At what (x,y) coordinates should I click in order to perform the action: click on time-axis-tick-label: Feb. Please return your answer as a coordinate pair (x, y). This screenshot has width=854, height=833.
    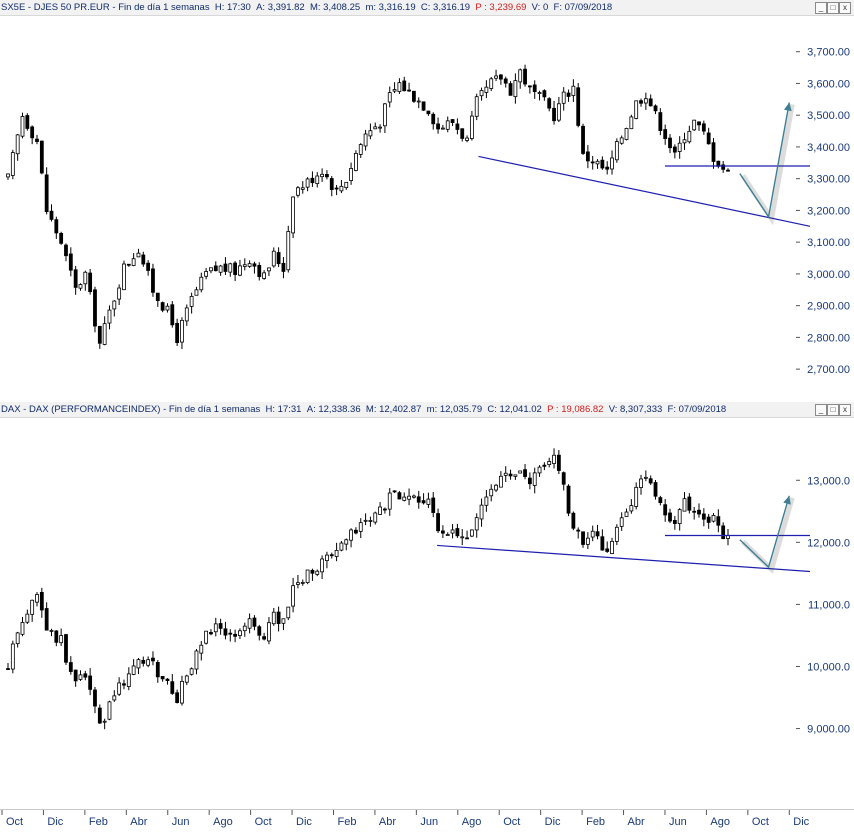
    Looking at the image, I should click on (98, 822).